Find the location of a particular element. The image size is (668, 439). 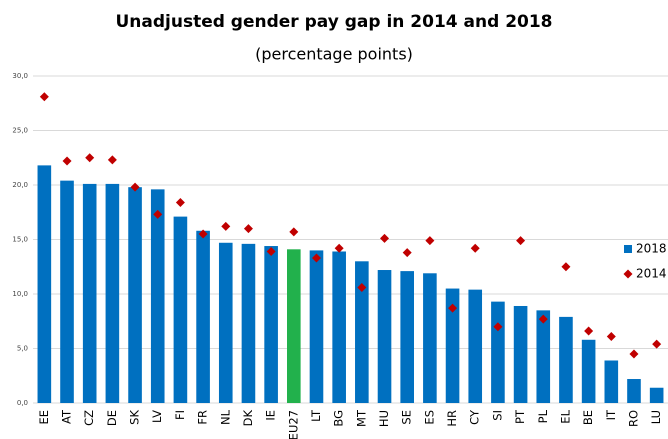

x-tick-label: IT is located at coordinates (611, 414).